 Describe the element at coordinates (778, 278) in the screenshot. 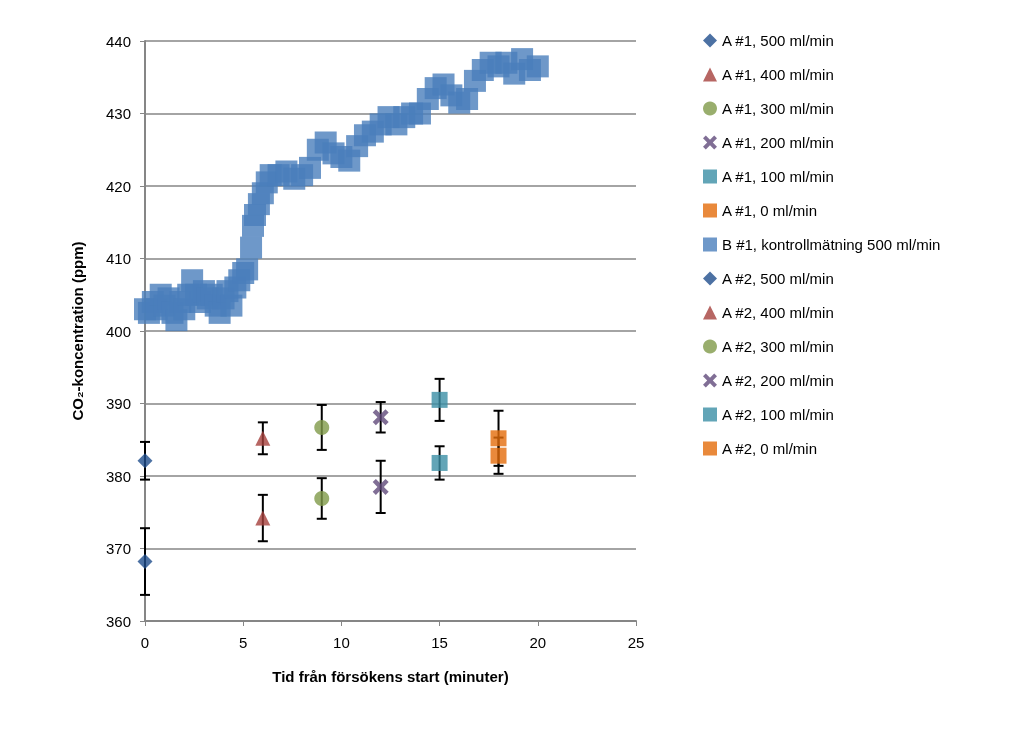

I see `legend-label: A #2, 500 ml/min` at that location.